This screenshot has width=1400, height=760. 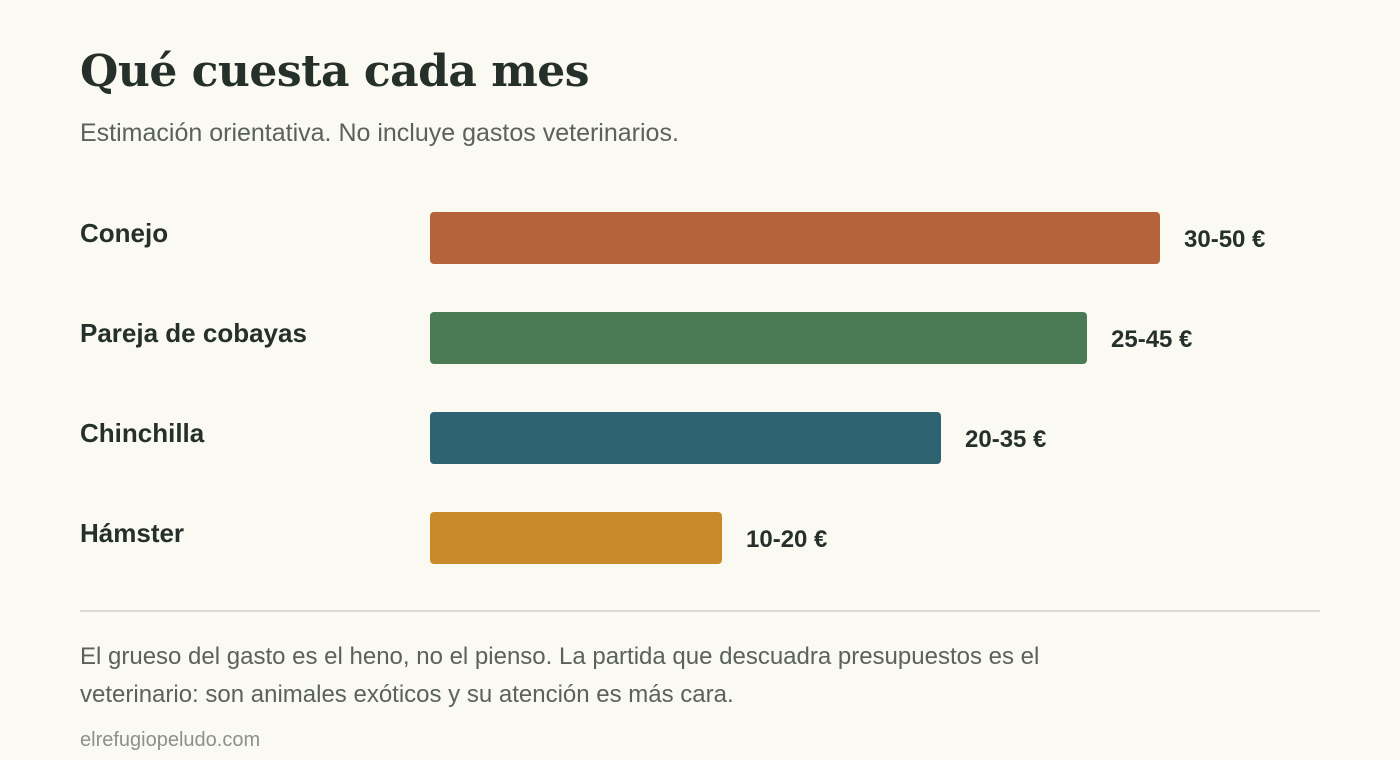 What do you see at coordinates (335, 71) in the screenshot?
I see `page-title: Qué cuesta cada mes` at bounding box center [335, 71].